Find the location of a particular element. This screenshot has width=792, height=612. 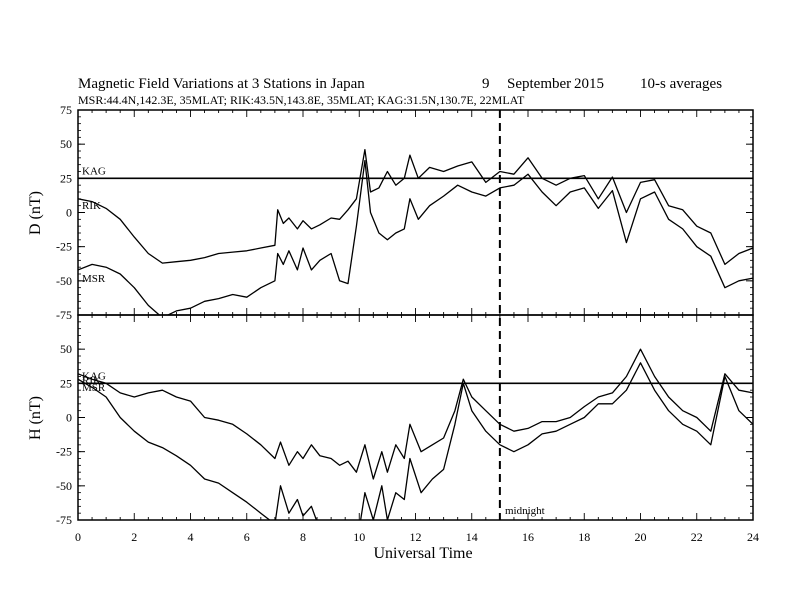

h-y-tick-label: -50 is located at coordinates (64, 486).